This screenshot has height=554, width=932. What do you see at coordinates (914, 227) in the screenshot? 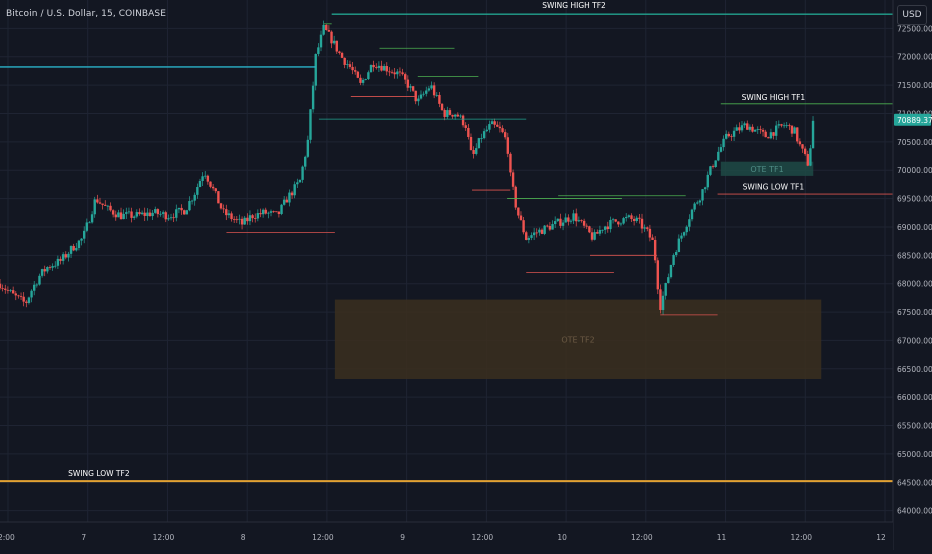
I see `y-tick-label-10: 69000.00` at bounding box center [914, 227].